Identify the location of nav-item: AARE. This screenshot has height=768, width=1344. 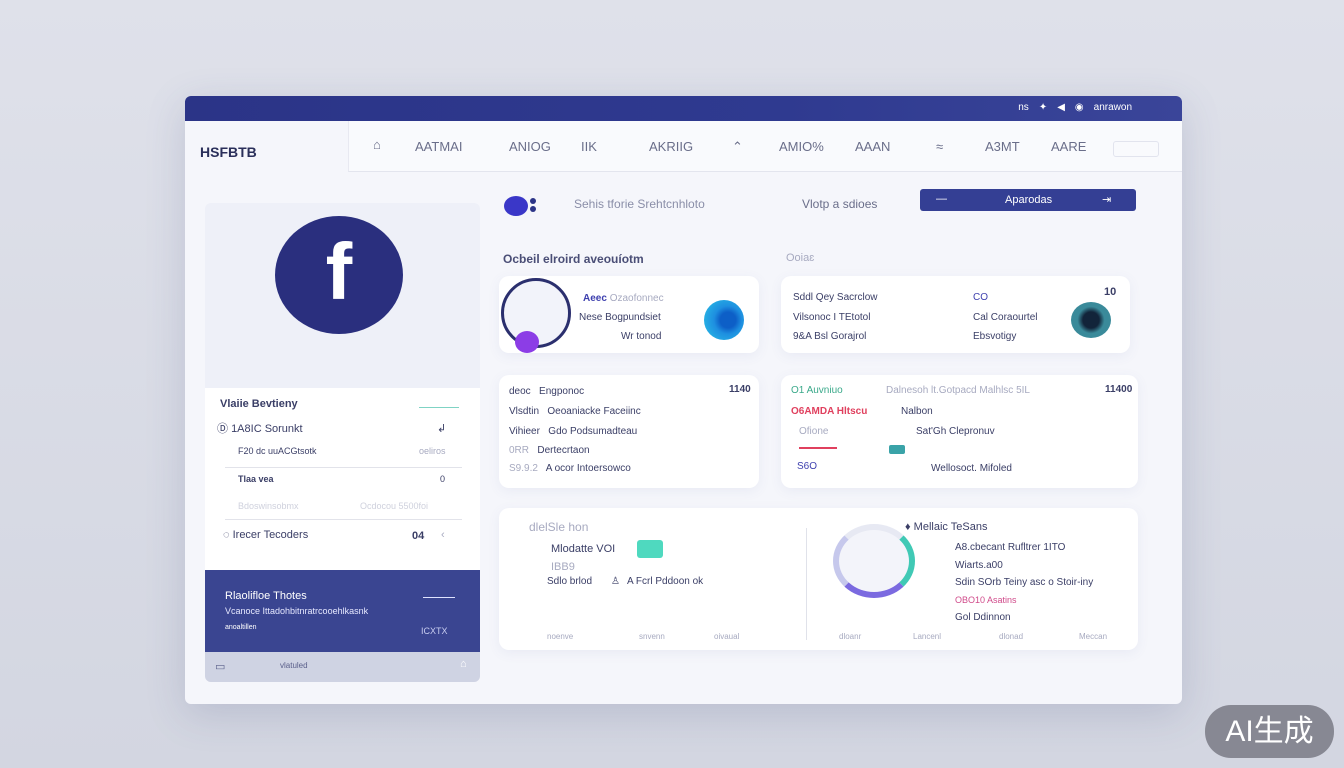
(1069, 146).